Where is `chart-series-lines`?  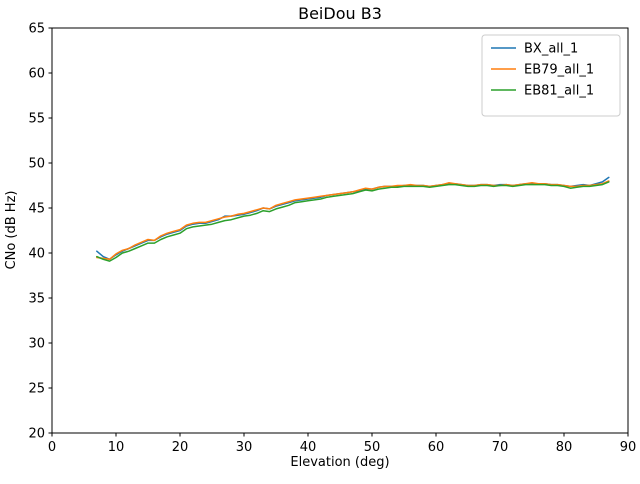 chart-series-lines is located at coordinates (353, 219).